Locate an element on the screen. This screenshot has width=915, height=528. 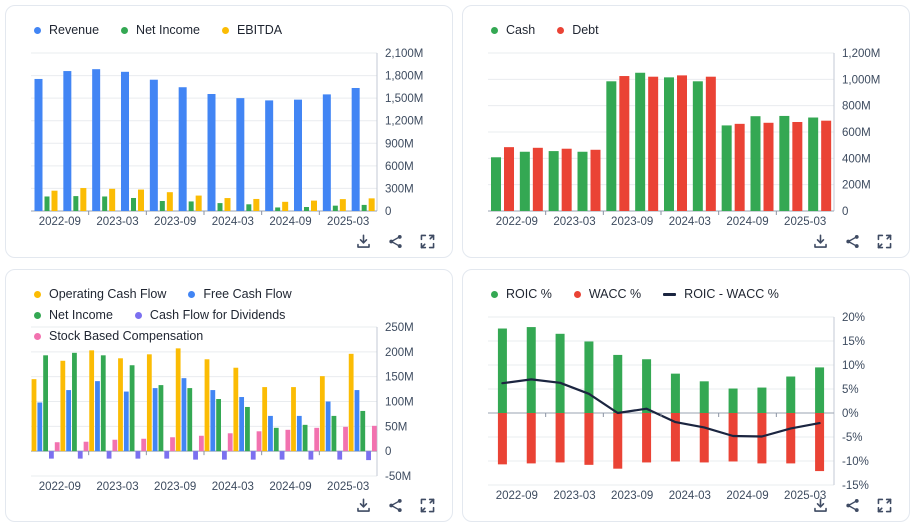
legend-item-cash: Cash is located at coordinates (513, 30).